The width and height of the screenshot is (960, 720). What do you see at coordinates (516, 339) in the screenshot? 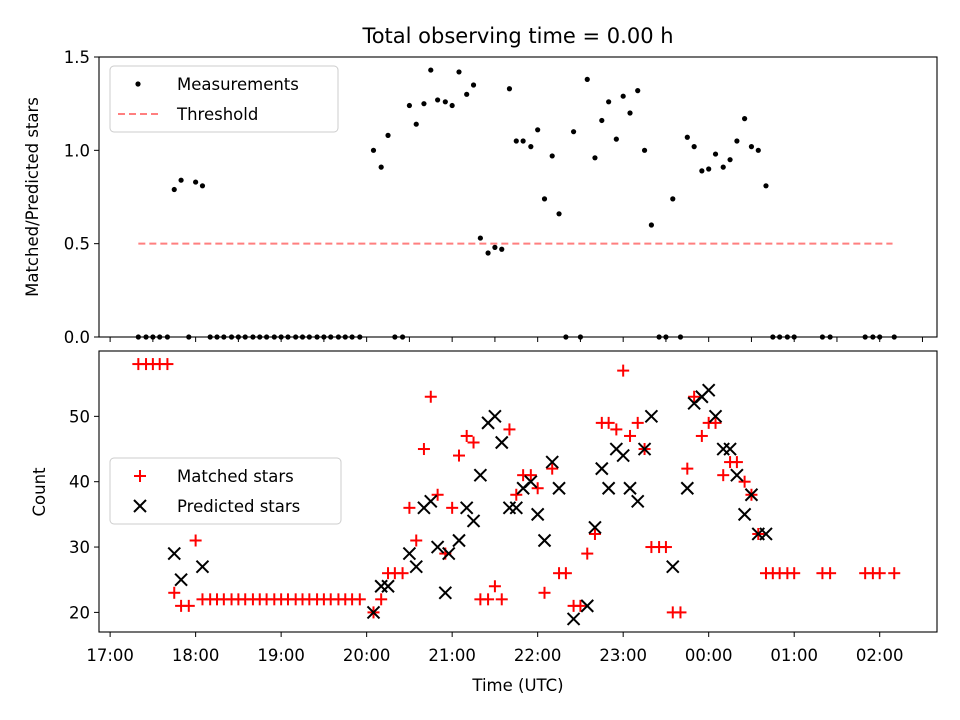
I see `top-x-axis-ticks` at bounding box center [516, 339].